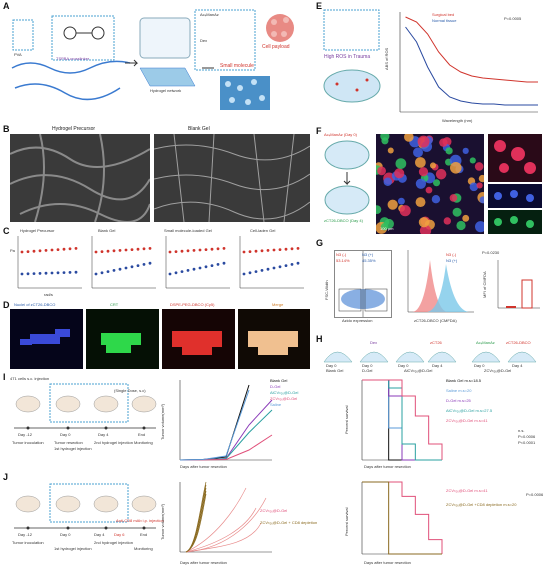  I want to click on j-day-1: Day -12, so click(25, 534).